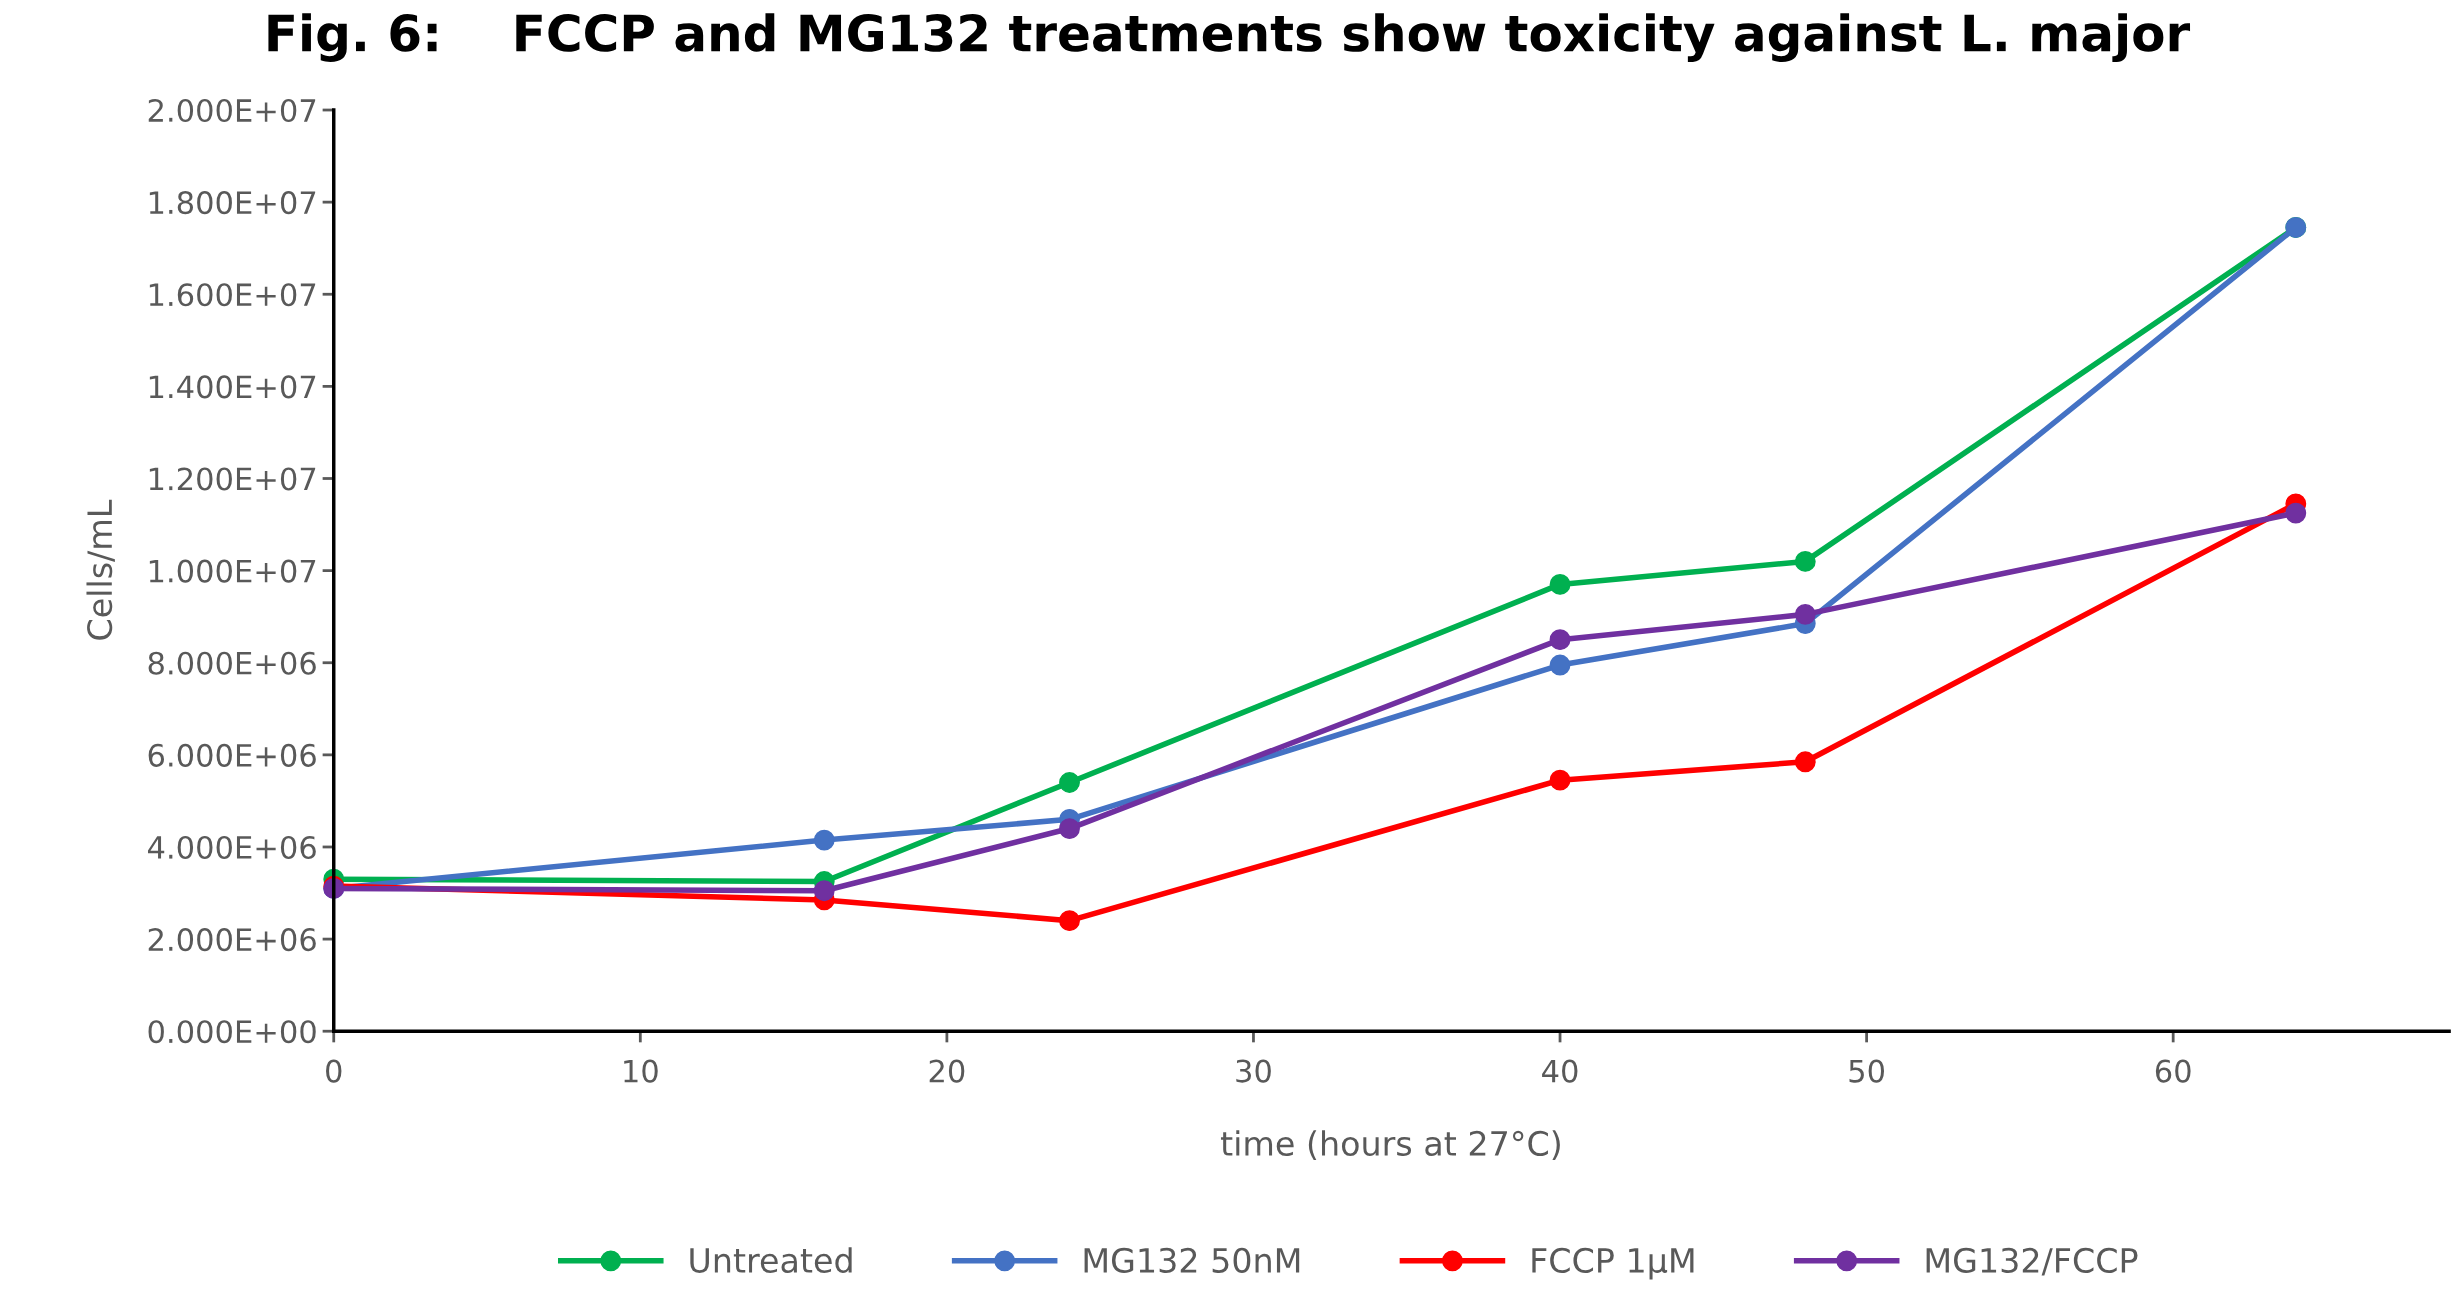 This screenshot has width=2454, height=1316. I want to click on y-tick-label: 1.000E+07, so click(232, 571).